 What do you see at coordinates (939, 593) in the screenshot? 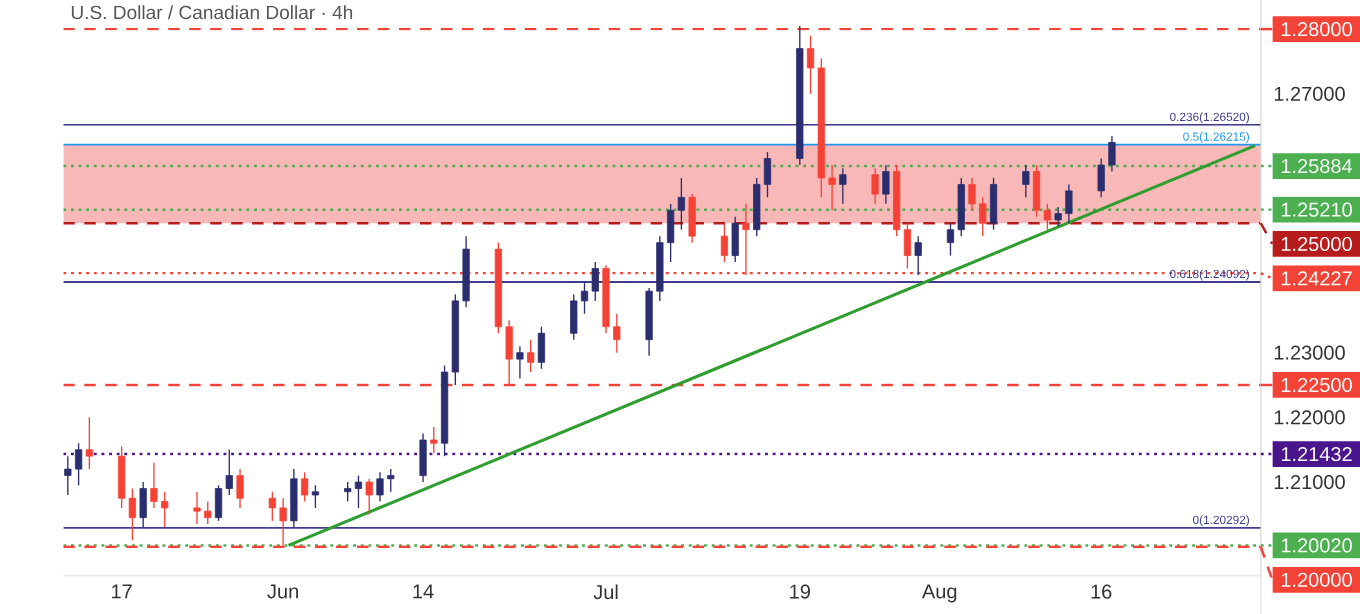
I see `x-tick-label: Aug` at bounding box center [939, 593].